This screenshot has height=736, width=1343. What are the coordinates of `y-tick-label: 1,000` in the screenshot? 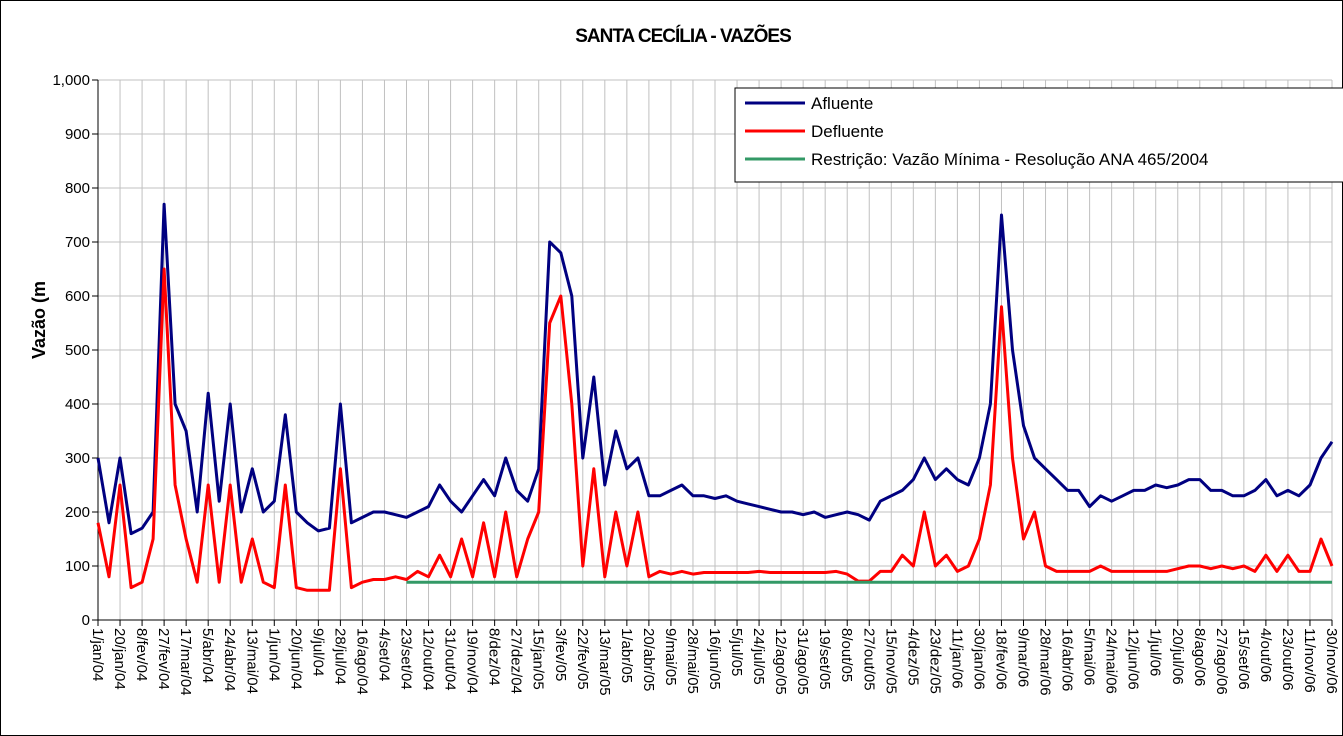 It's located at (71, 80).